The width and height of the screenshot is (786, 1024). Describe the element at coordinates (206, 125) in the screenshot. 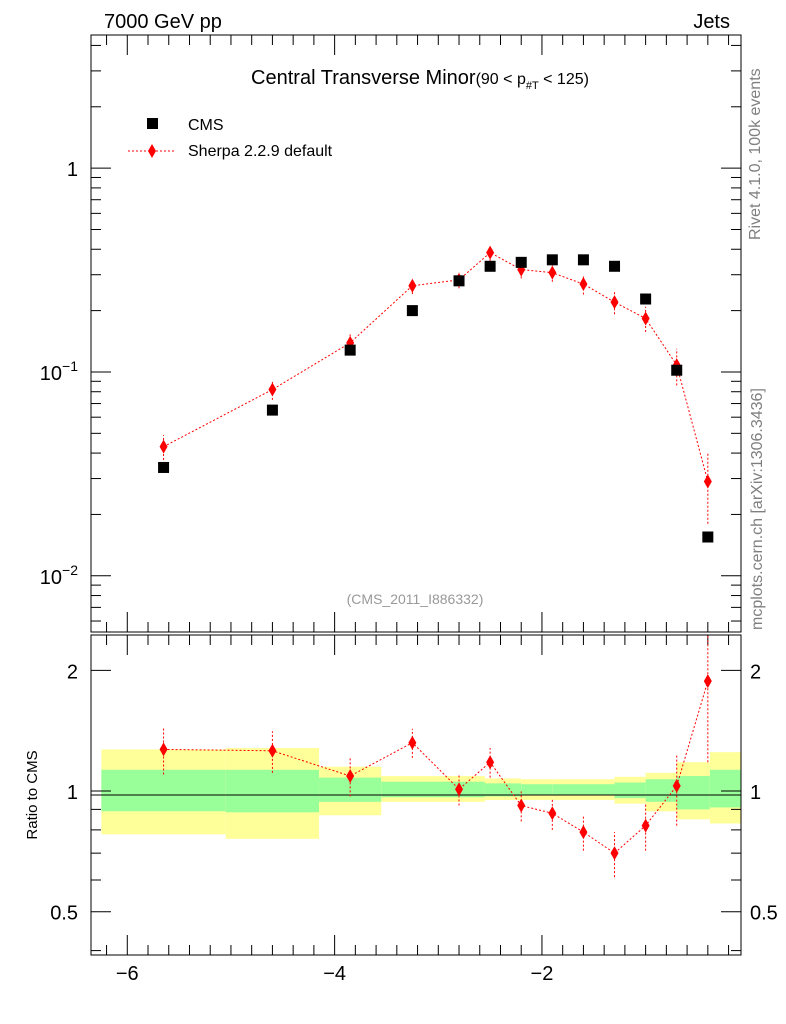

I see `legend-cms-label: CMS` at that location.